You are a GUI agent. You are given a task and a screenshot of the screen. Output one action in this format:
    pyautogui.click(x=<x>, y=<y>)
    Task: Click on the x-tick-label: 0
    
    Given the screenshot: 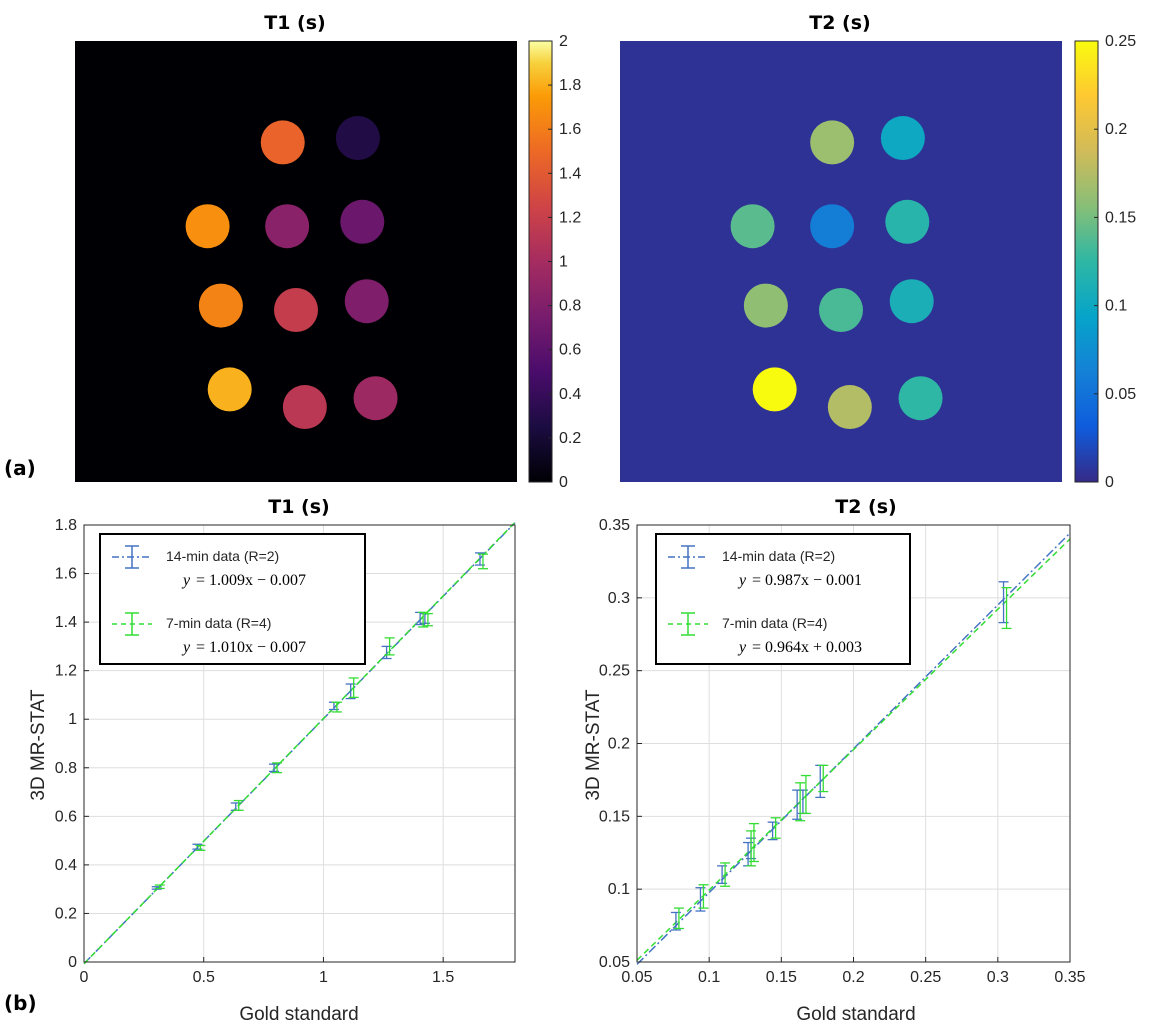 What is the action you would take?
    pyautogui.click(x=84, y=977)
    